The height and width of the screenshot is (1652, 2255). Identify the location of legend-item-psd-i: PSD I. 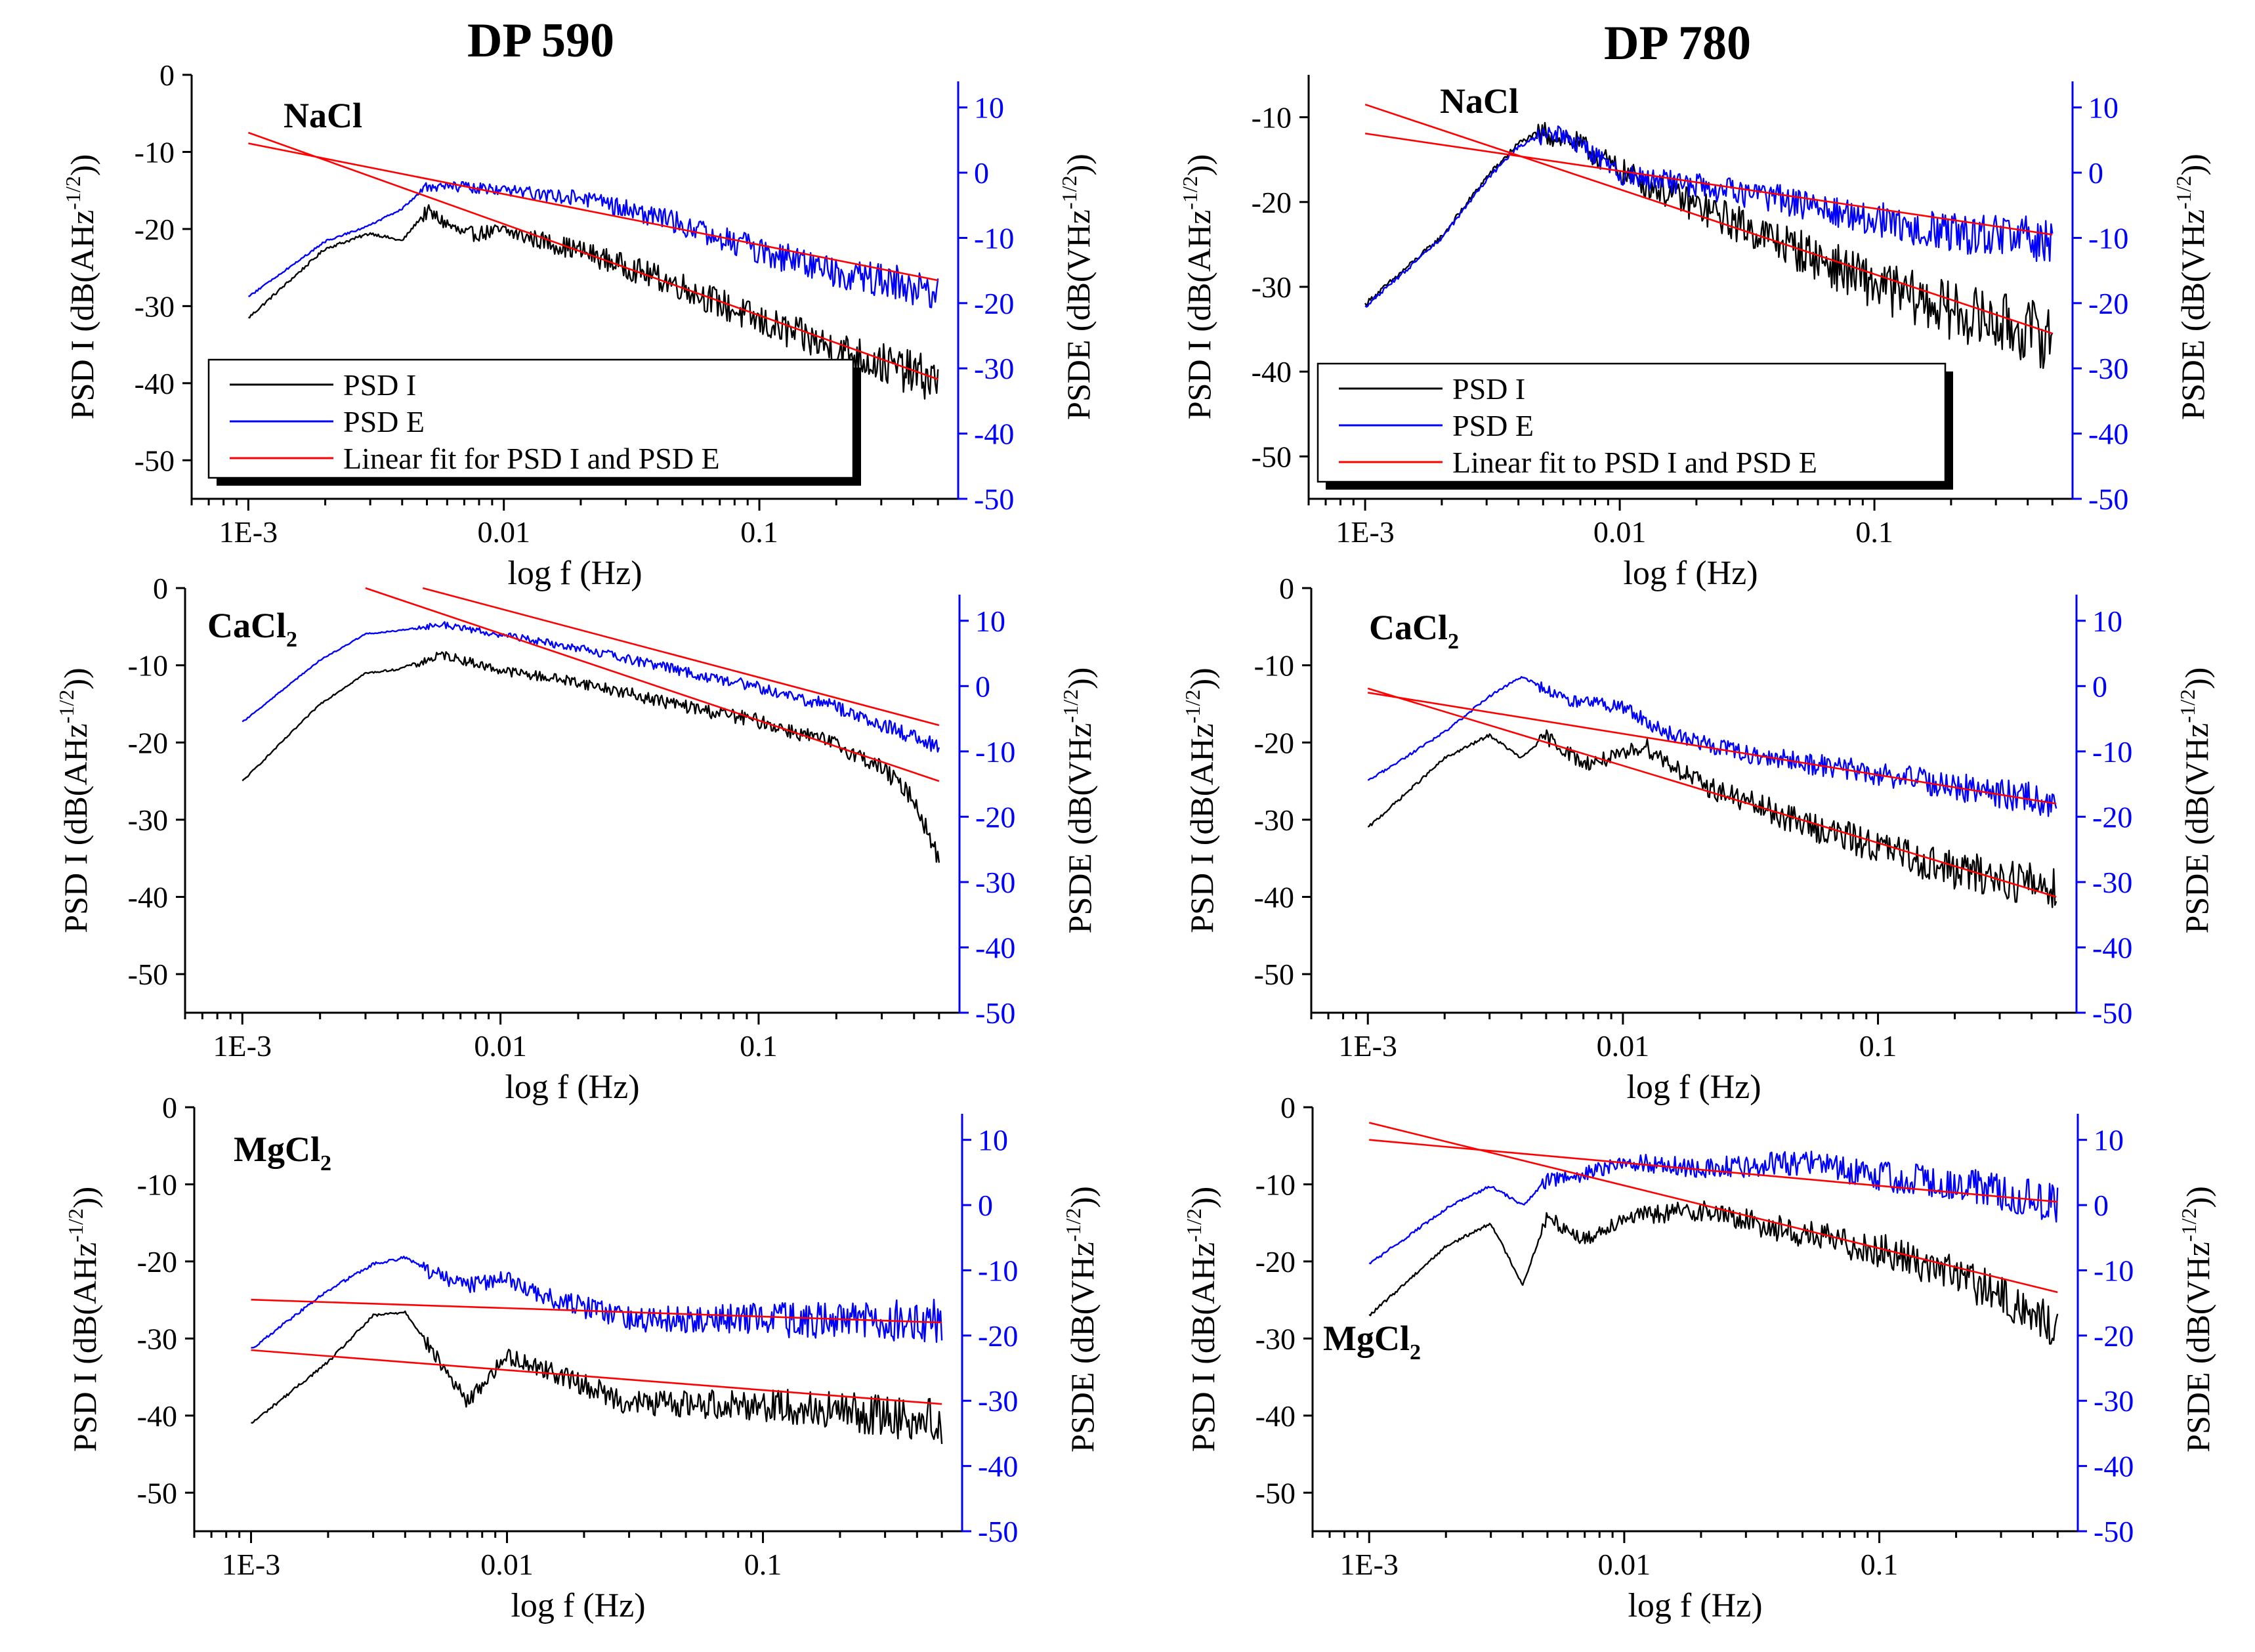
(379, 385).